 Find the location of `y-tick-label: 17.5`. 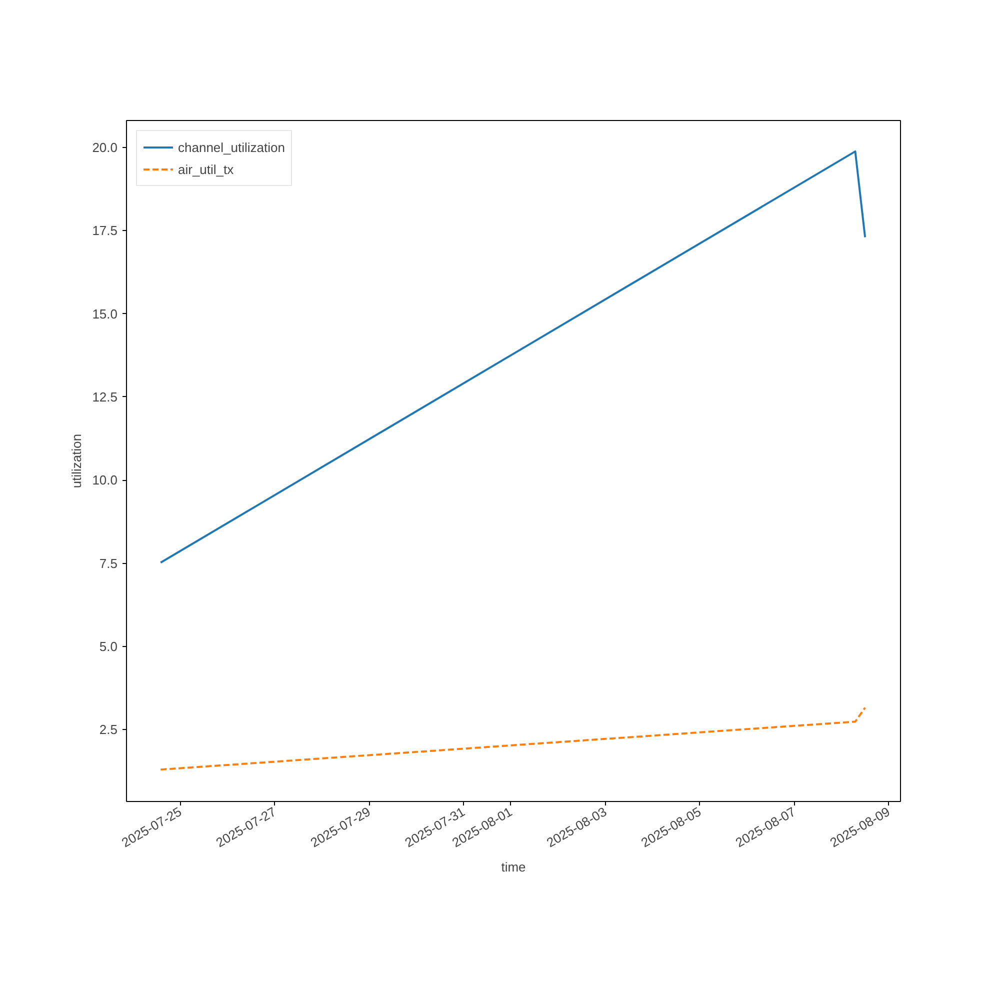

y-tick-label: 17.5 is located at coordinates (105, 230).